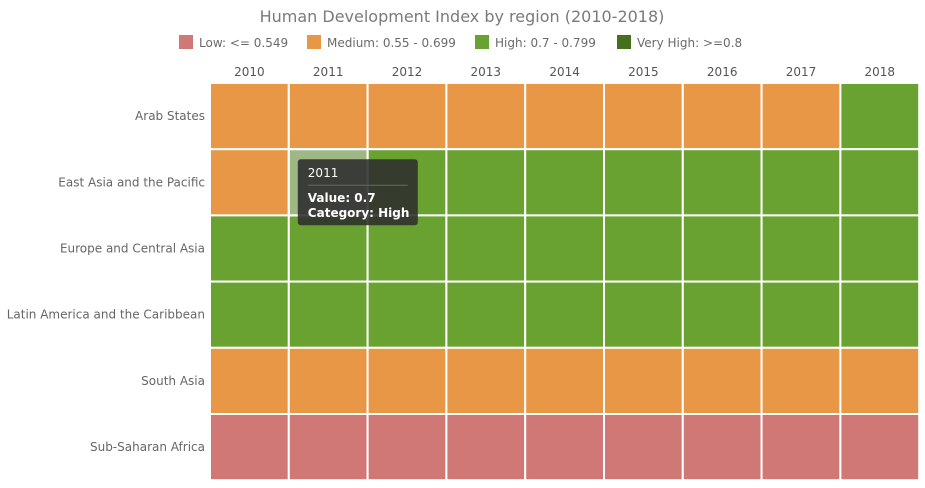  What do you see at coordinates (482, 42) in the screenshot?
I see `legend-swatch-high` at bounding box center [482, 42].